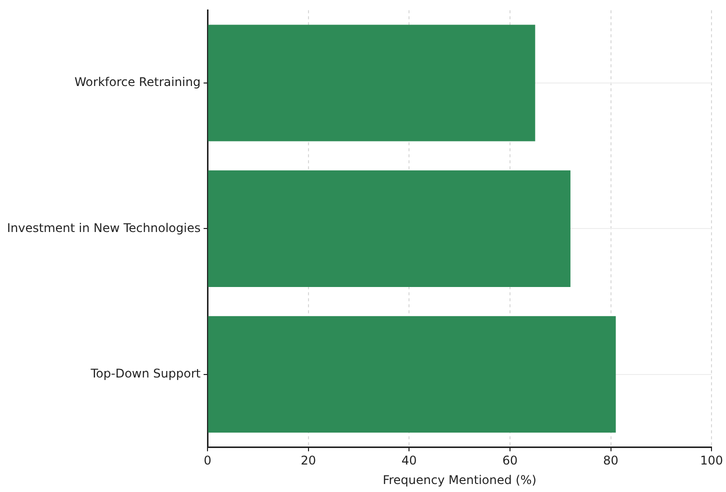  What do you see at coordinates (103, 227) in the screenshot?
I see `y-tick-label: Investment in New Technologies` at bounding box center [103, 227].